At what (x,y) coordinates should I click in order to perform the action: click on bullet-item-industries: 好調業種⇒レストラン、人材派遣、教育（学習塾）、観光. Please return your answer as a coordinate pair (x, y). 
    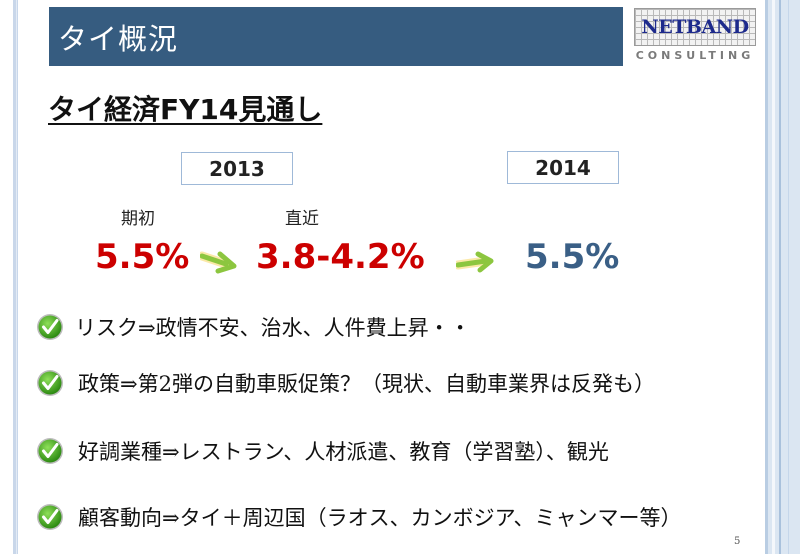
    Looking at the image, I should click on (322, 451).